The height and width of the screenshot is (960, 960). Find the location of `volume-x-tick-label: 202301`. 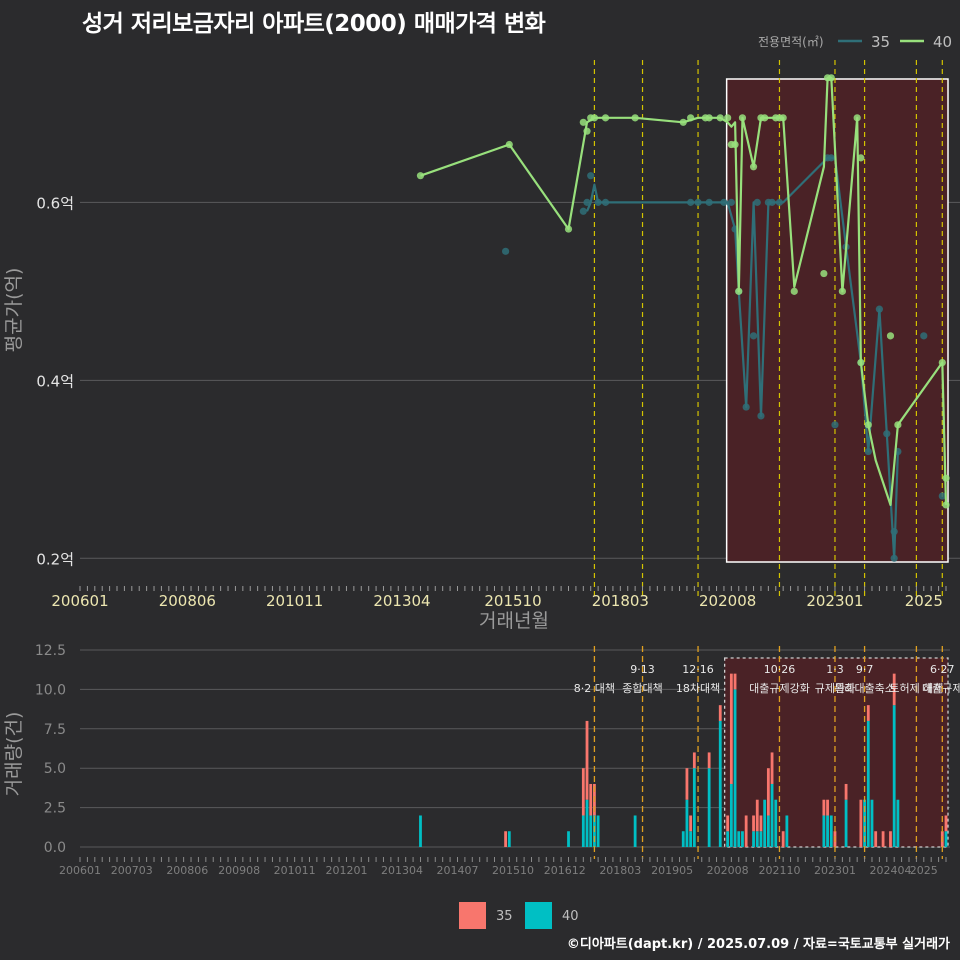

volume-x-tick-label: 202301 is located at coordinates (835, 870).